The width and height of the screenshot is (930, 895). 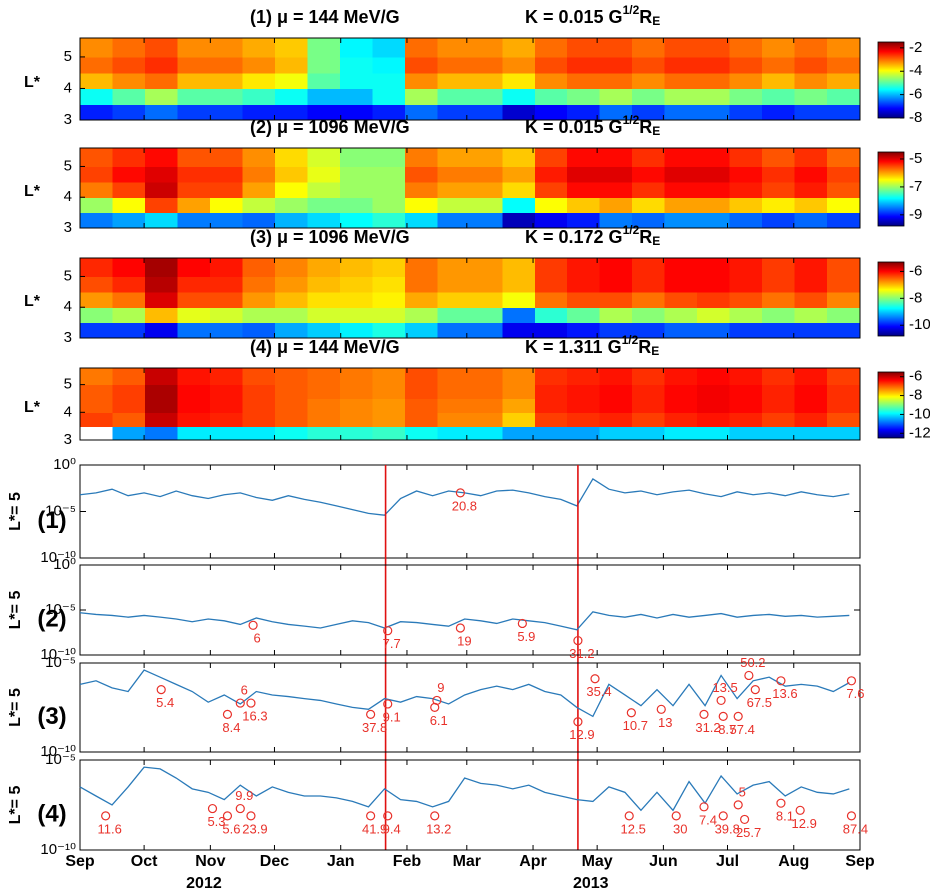 What do you see at coordinates (915, 395) in the screenshot?
I see `colorbar-tick-label: -8` at bounding box center [915, 395].